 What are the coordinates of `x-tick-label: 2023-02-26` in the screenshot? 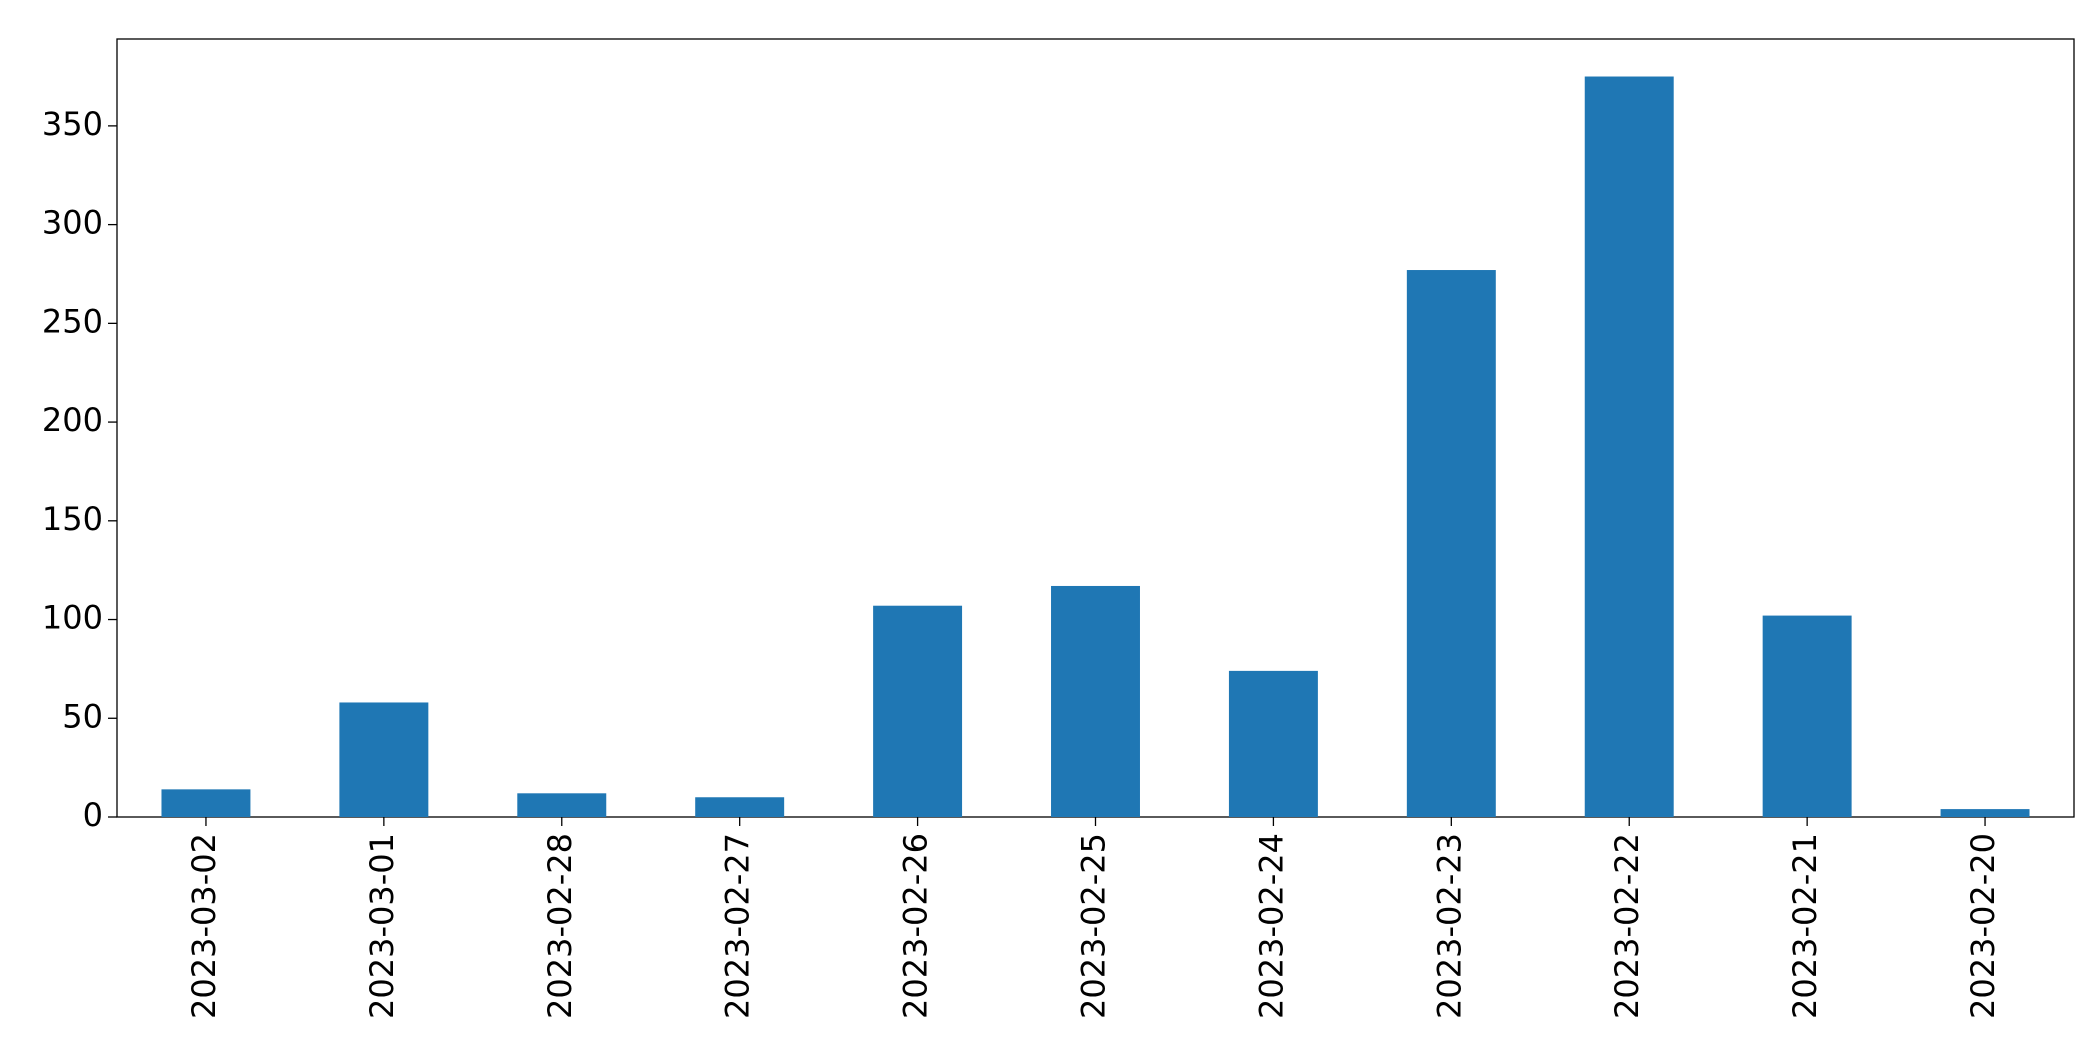 It's located at (916, 926).